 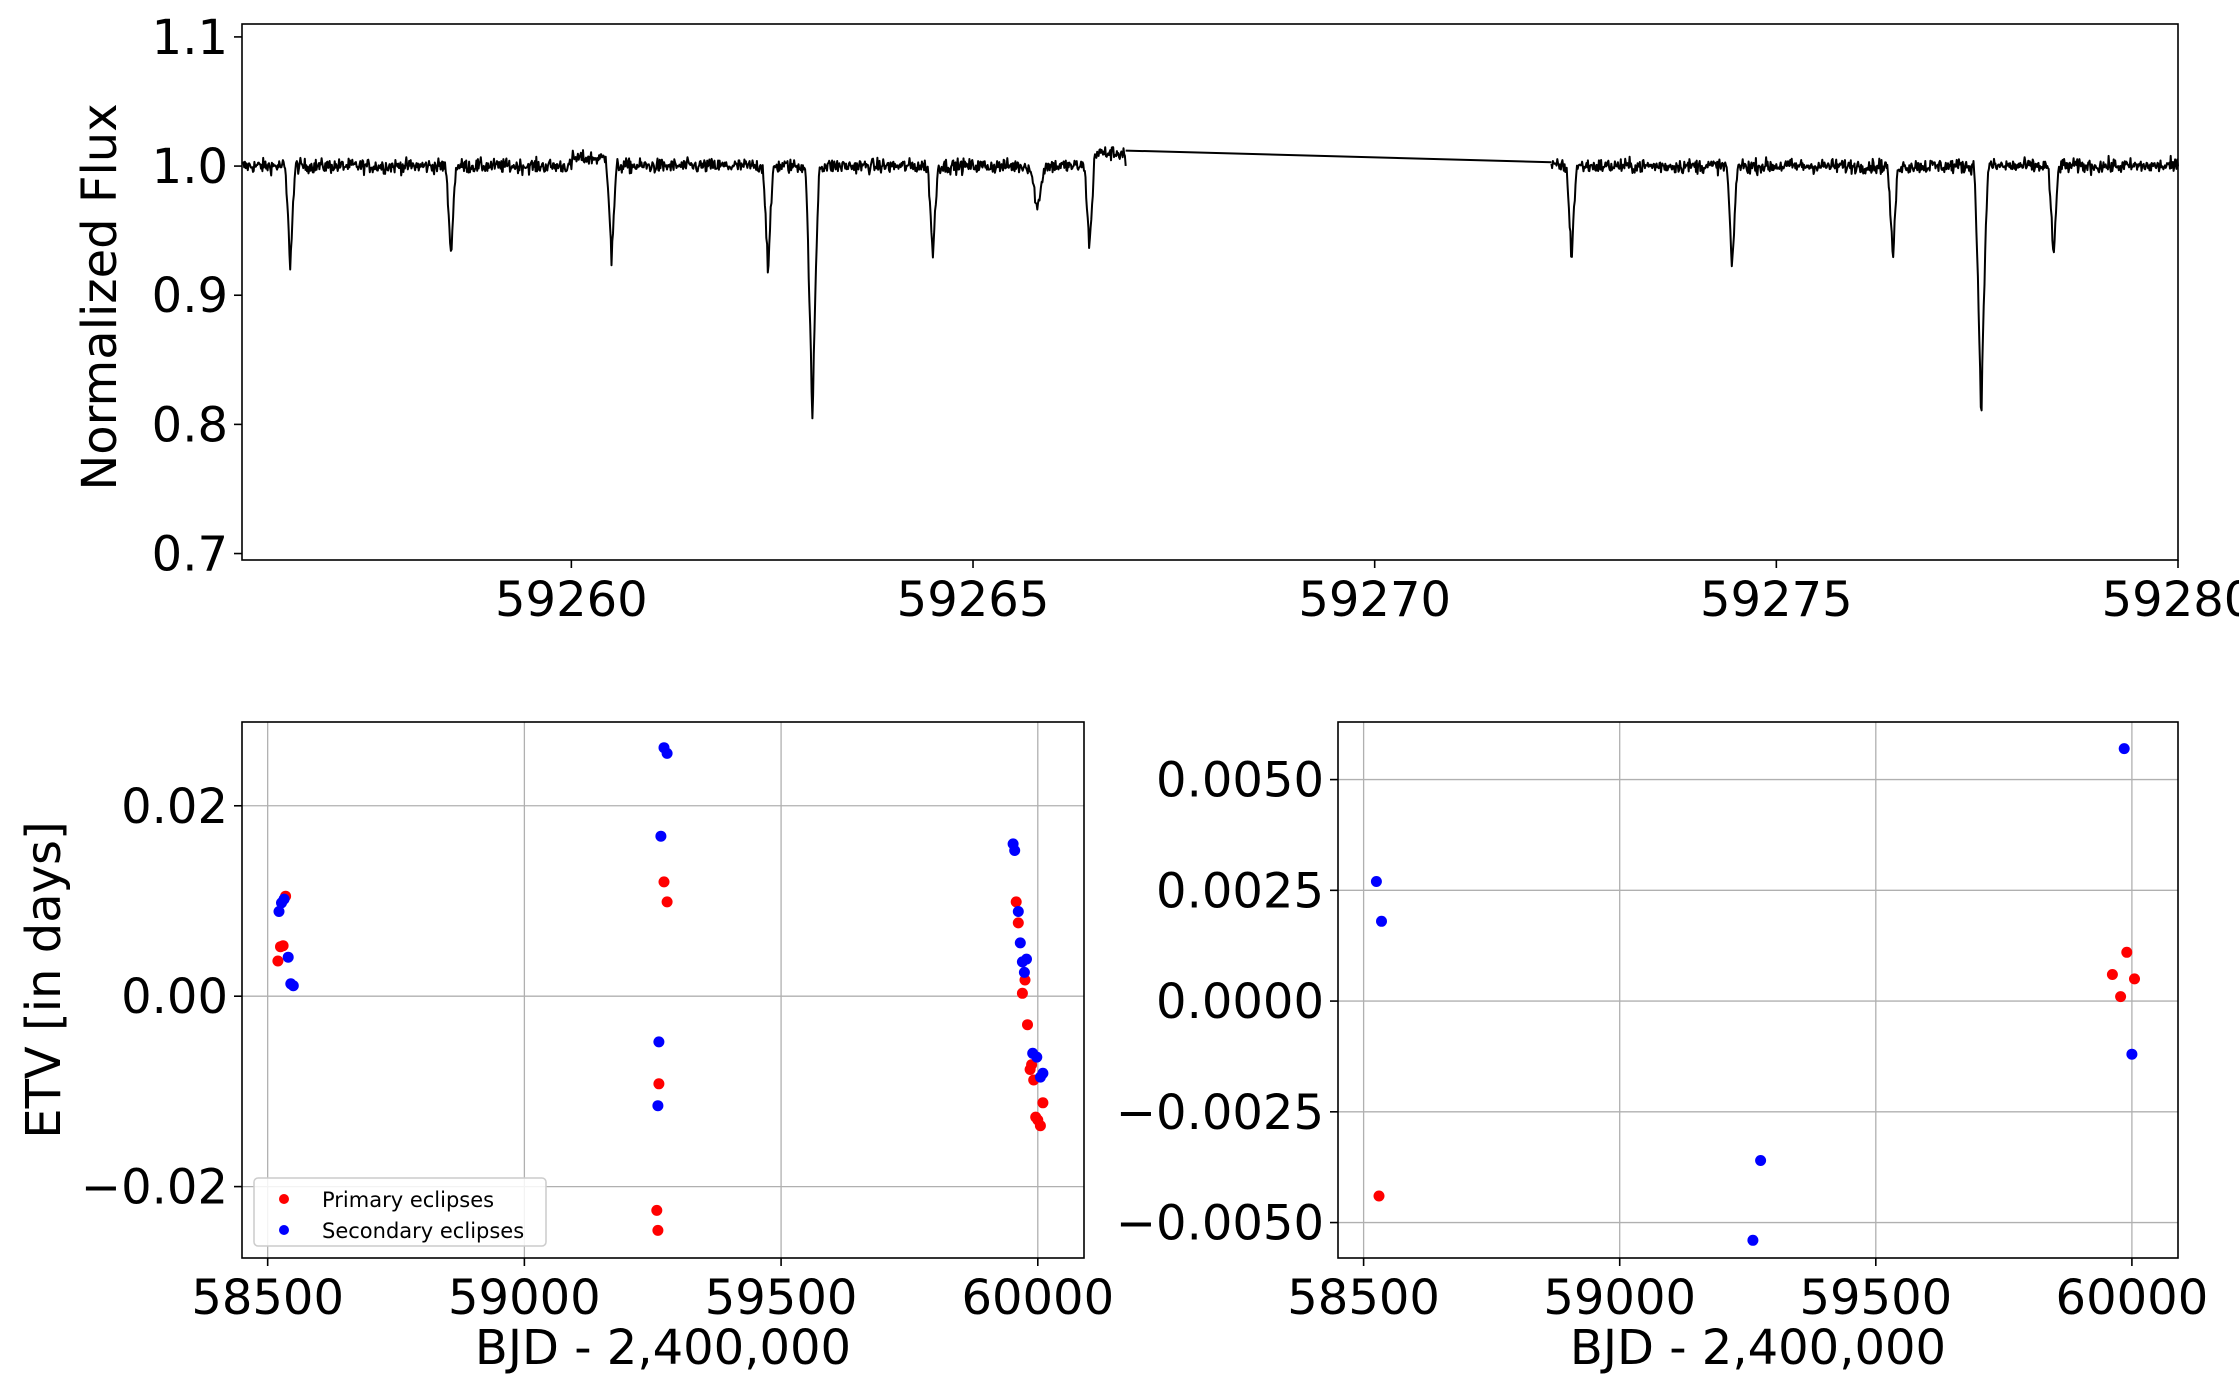 What do you see at coordinates (1240, 891) in the screenshot?
I see `y-tick-label: 0.0025` at bounding box center [1240, 891].